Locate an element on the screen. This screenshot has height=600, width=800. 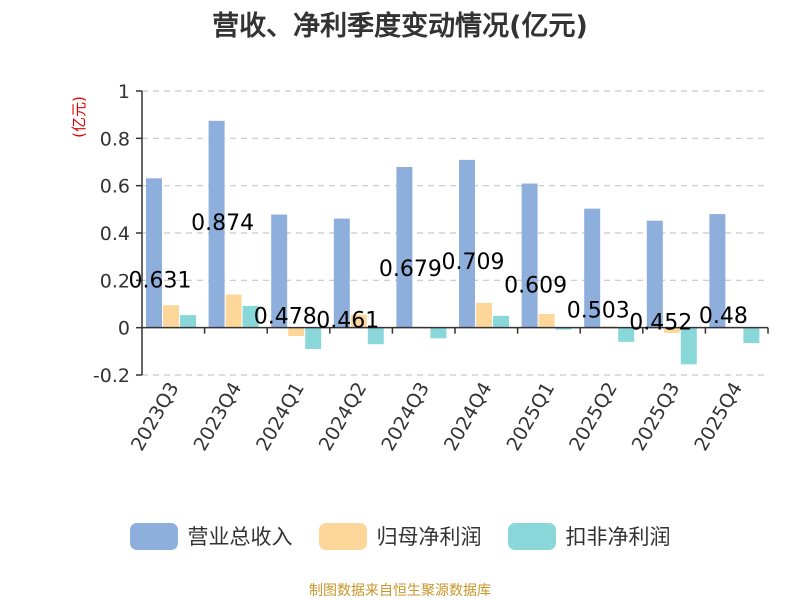
data-label: 0.679 is located at coordinates (410, 269).